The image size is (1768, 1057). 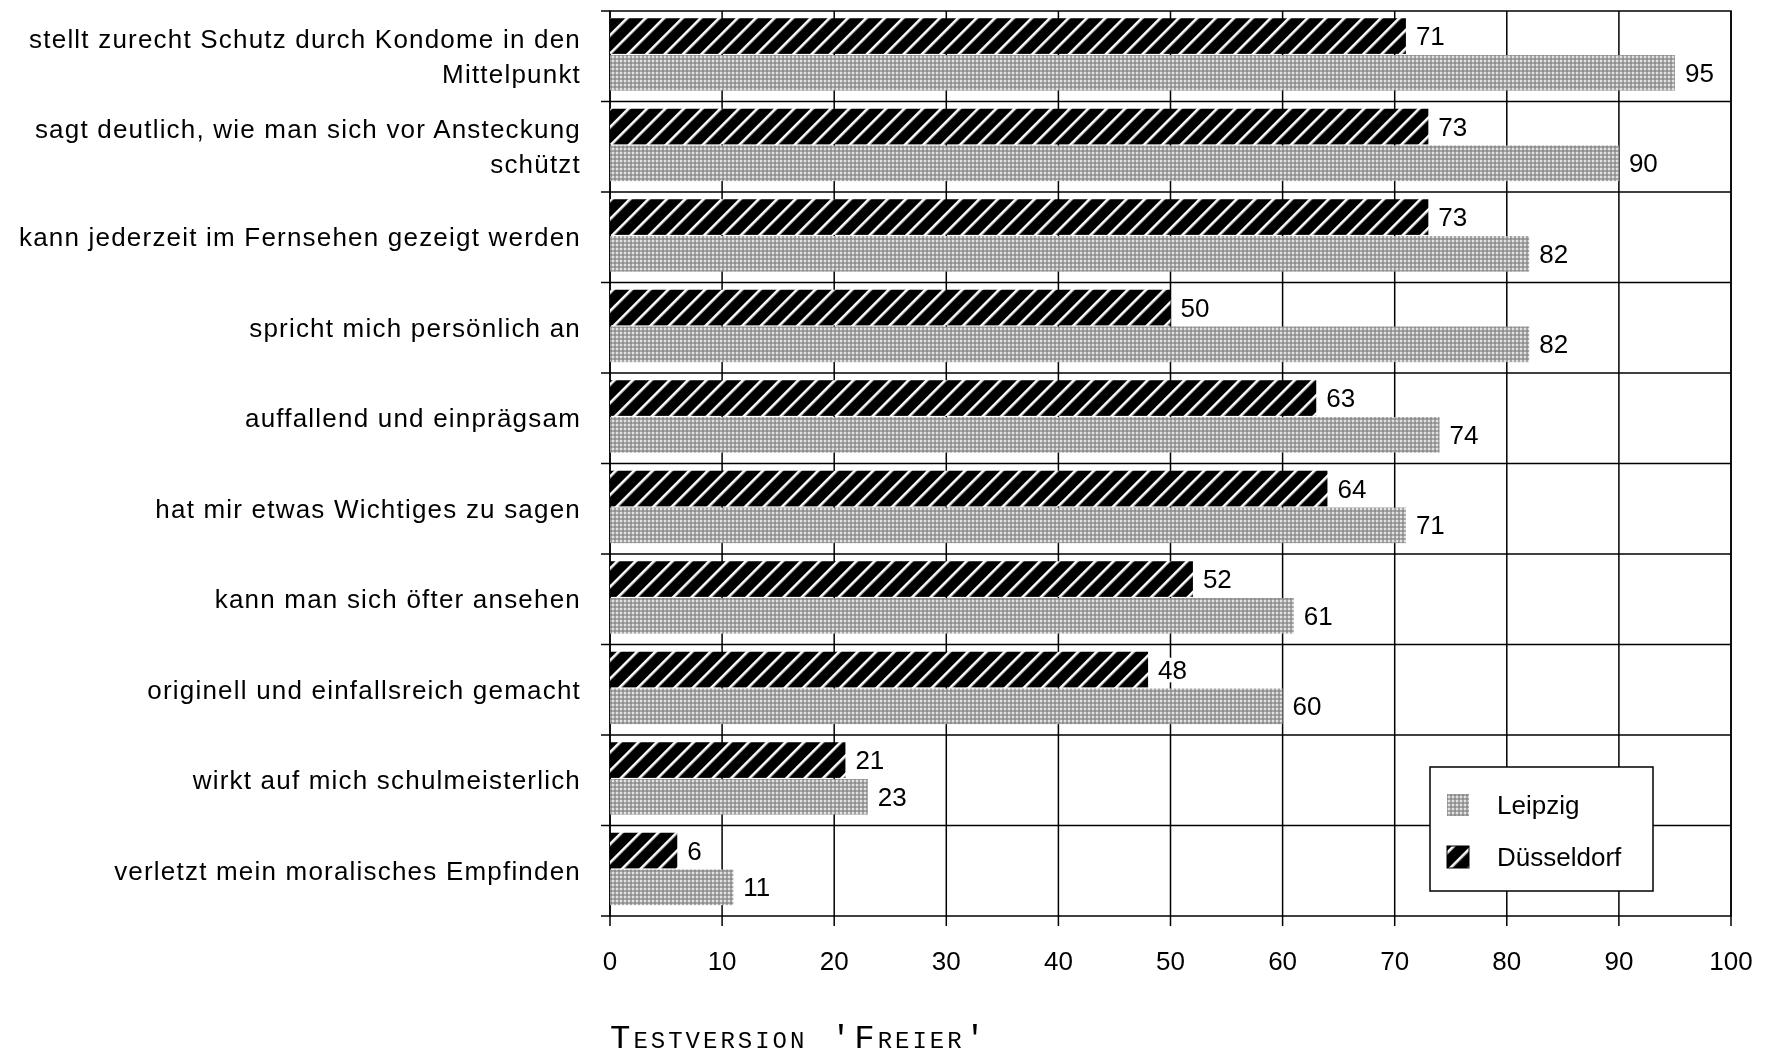 What do you see at coordinates (1619, 961) in the screenshot?
I see `x-tick-label: 90` at bounding box center [1619, 961].